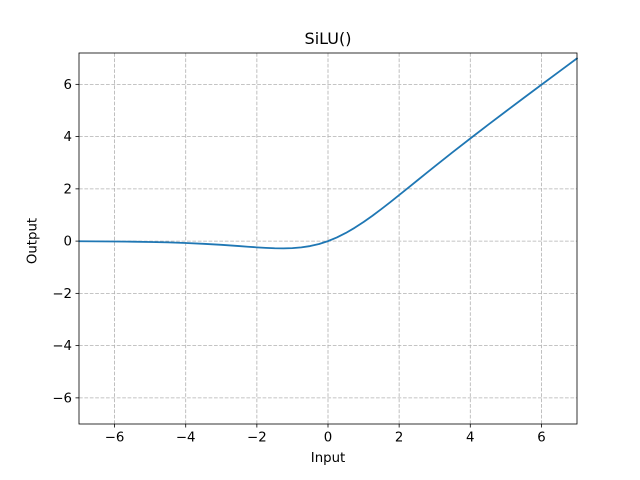 This screenshot has height=480, width=640. What do you see at coordinates (541, 438) in the screenshot?
I see `x-tick-label: 6` at bounding box center [541, 438].